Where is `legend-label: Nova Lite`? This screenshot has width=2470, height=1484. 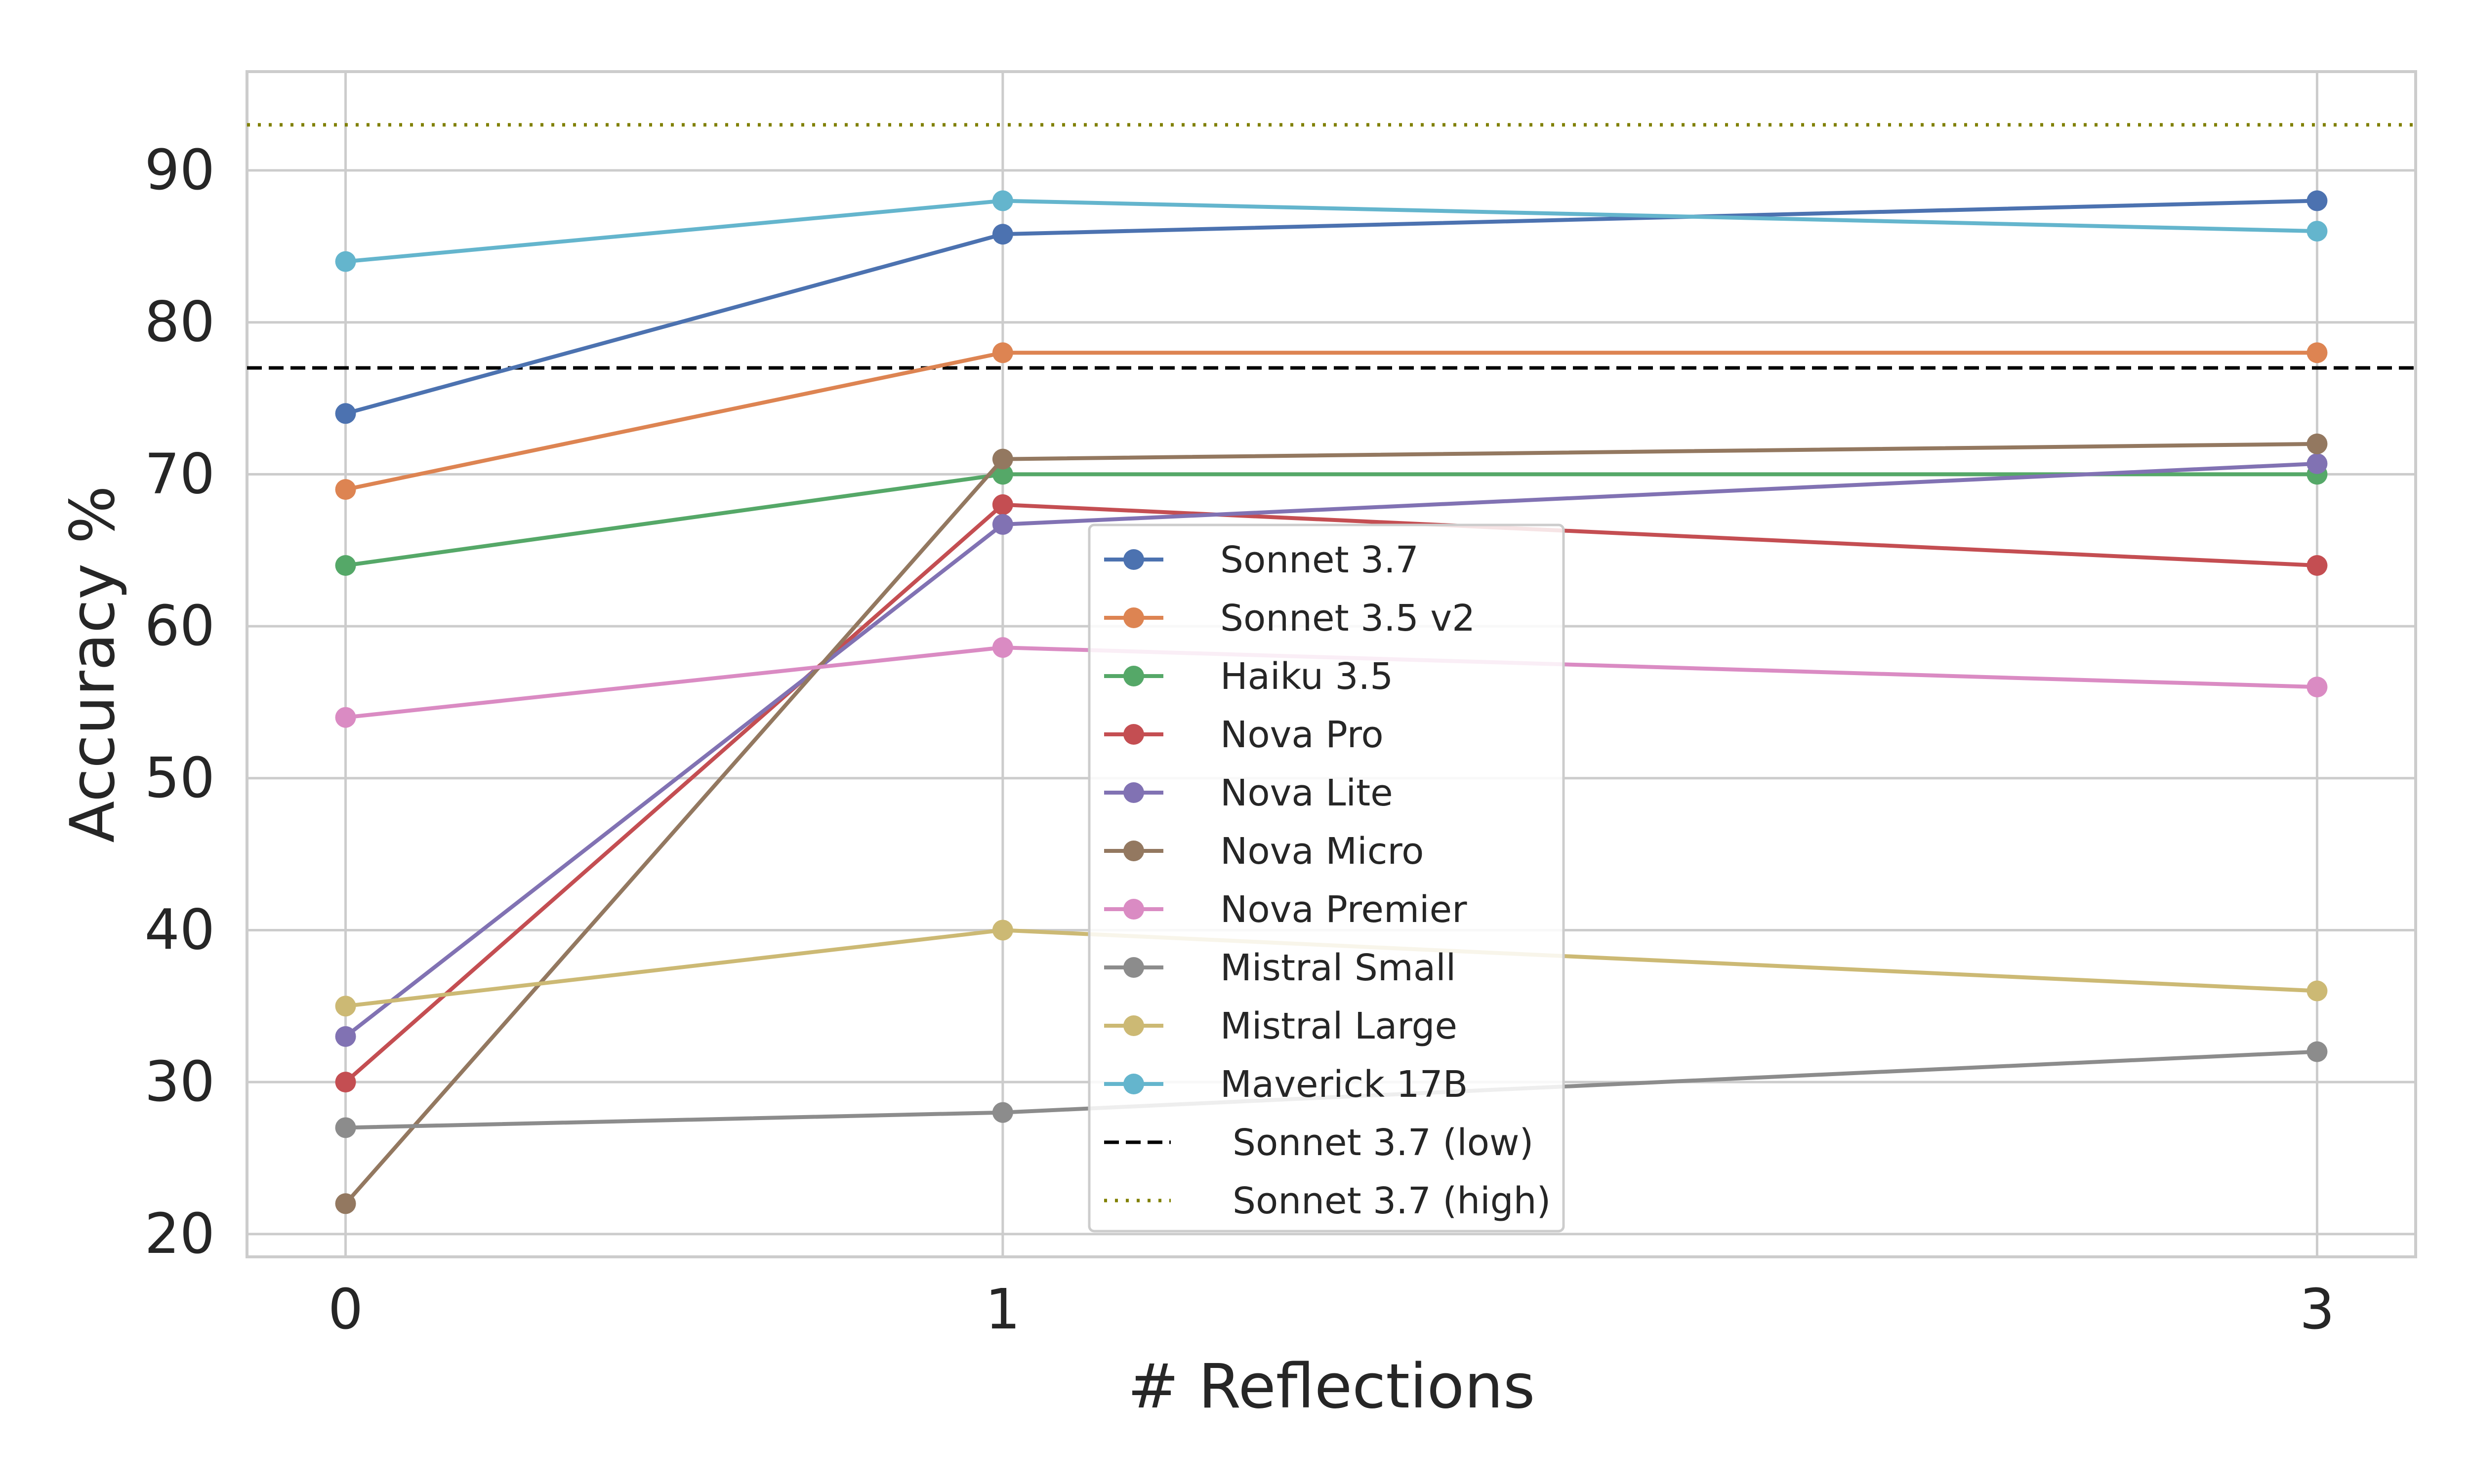
legend-label: Nova Lite is located at coordinates (1306, 793).